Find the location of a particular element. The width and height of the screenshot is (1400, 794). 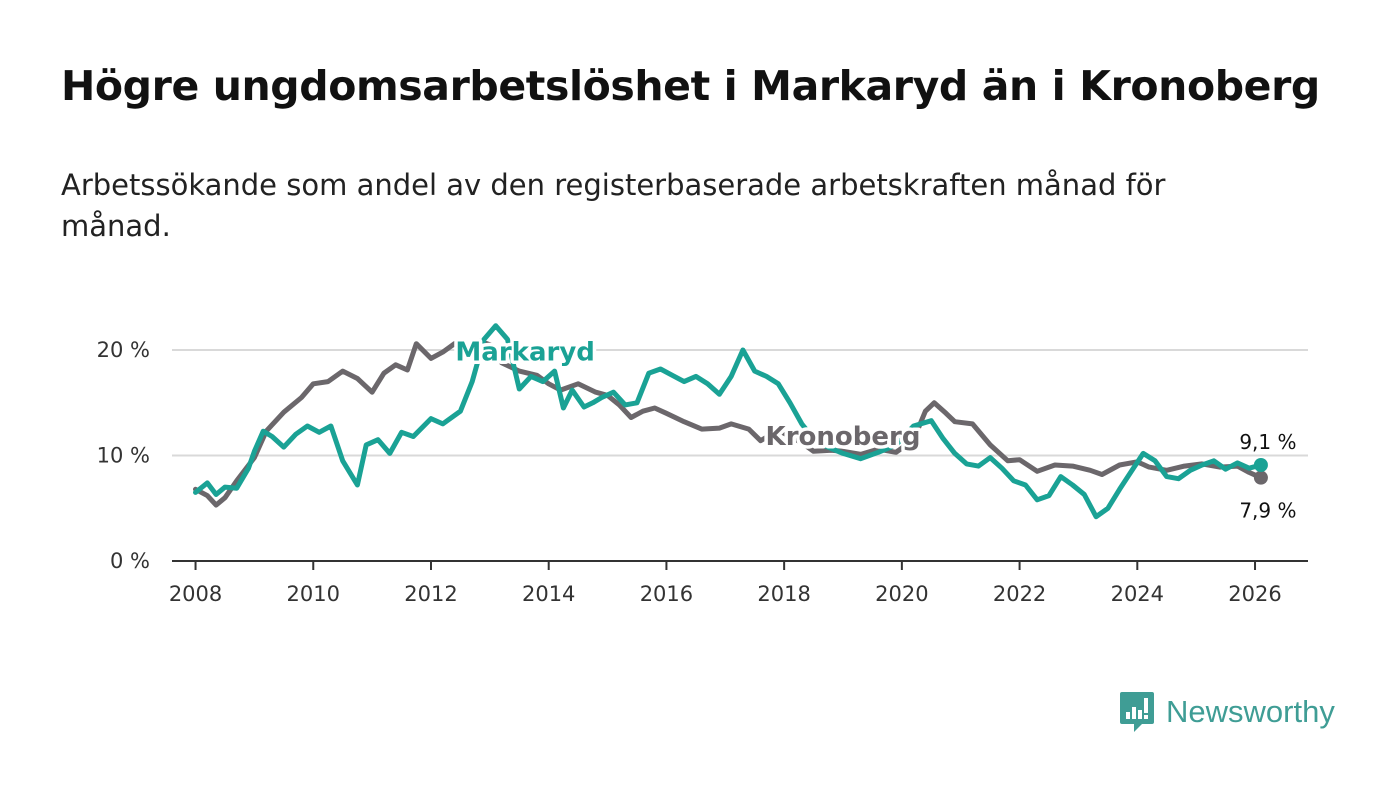

y-axis-ticks: 0 % 10 % 20 % is located at coordinates (123, 455).